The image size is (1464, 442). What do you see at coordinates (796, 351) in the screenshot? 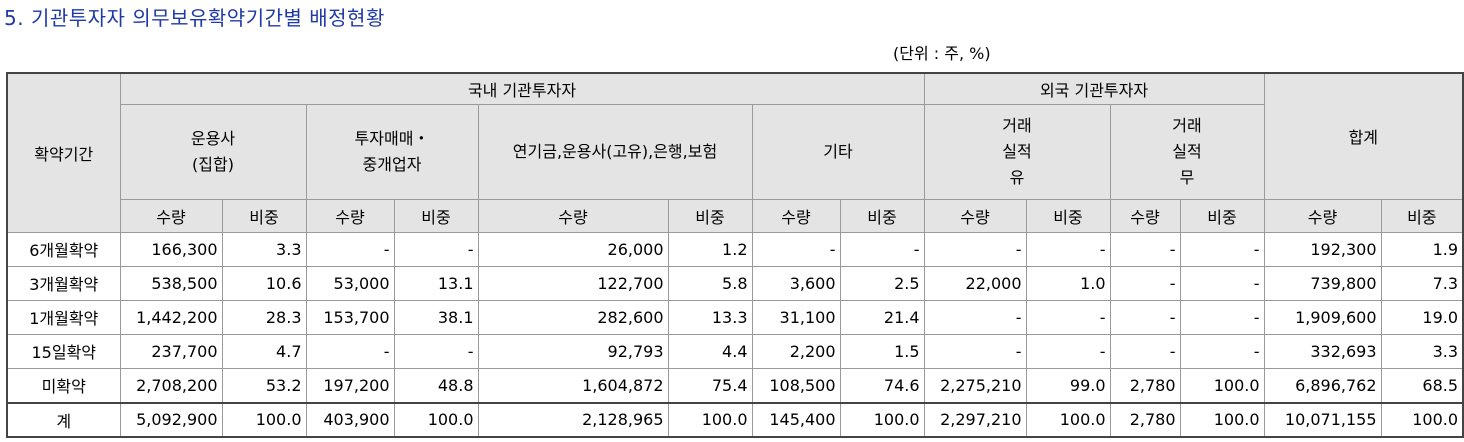
I see `cell-value: 2,200` at bounding box center [796, 351].